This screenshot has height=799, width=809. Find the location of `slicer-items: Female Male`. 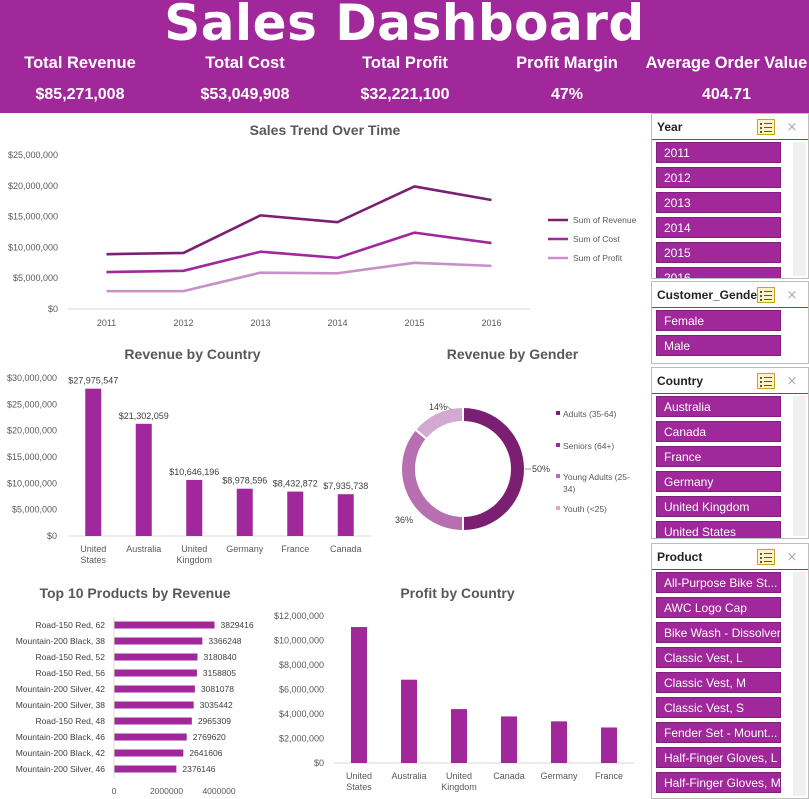

slicer-items: Female Male is located at coordinates (718, 335).